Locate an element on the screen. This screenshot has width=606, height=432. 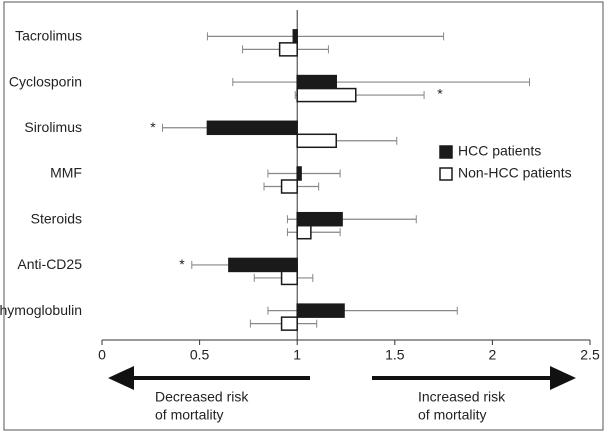
y-tick-label: Thymoglobulin is located at coordinates (41, 310).